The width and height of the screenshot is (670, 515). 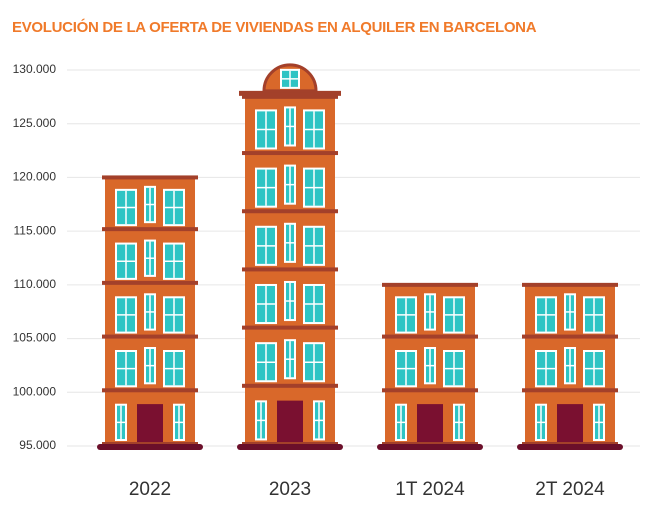 What do you see at coordinates (290, 489) in the screenshot?
I see `x-tick-label: 2023` at bounding box center [290, 489].